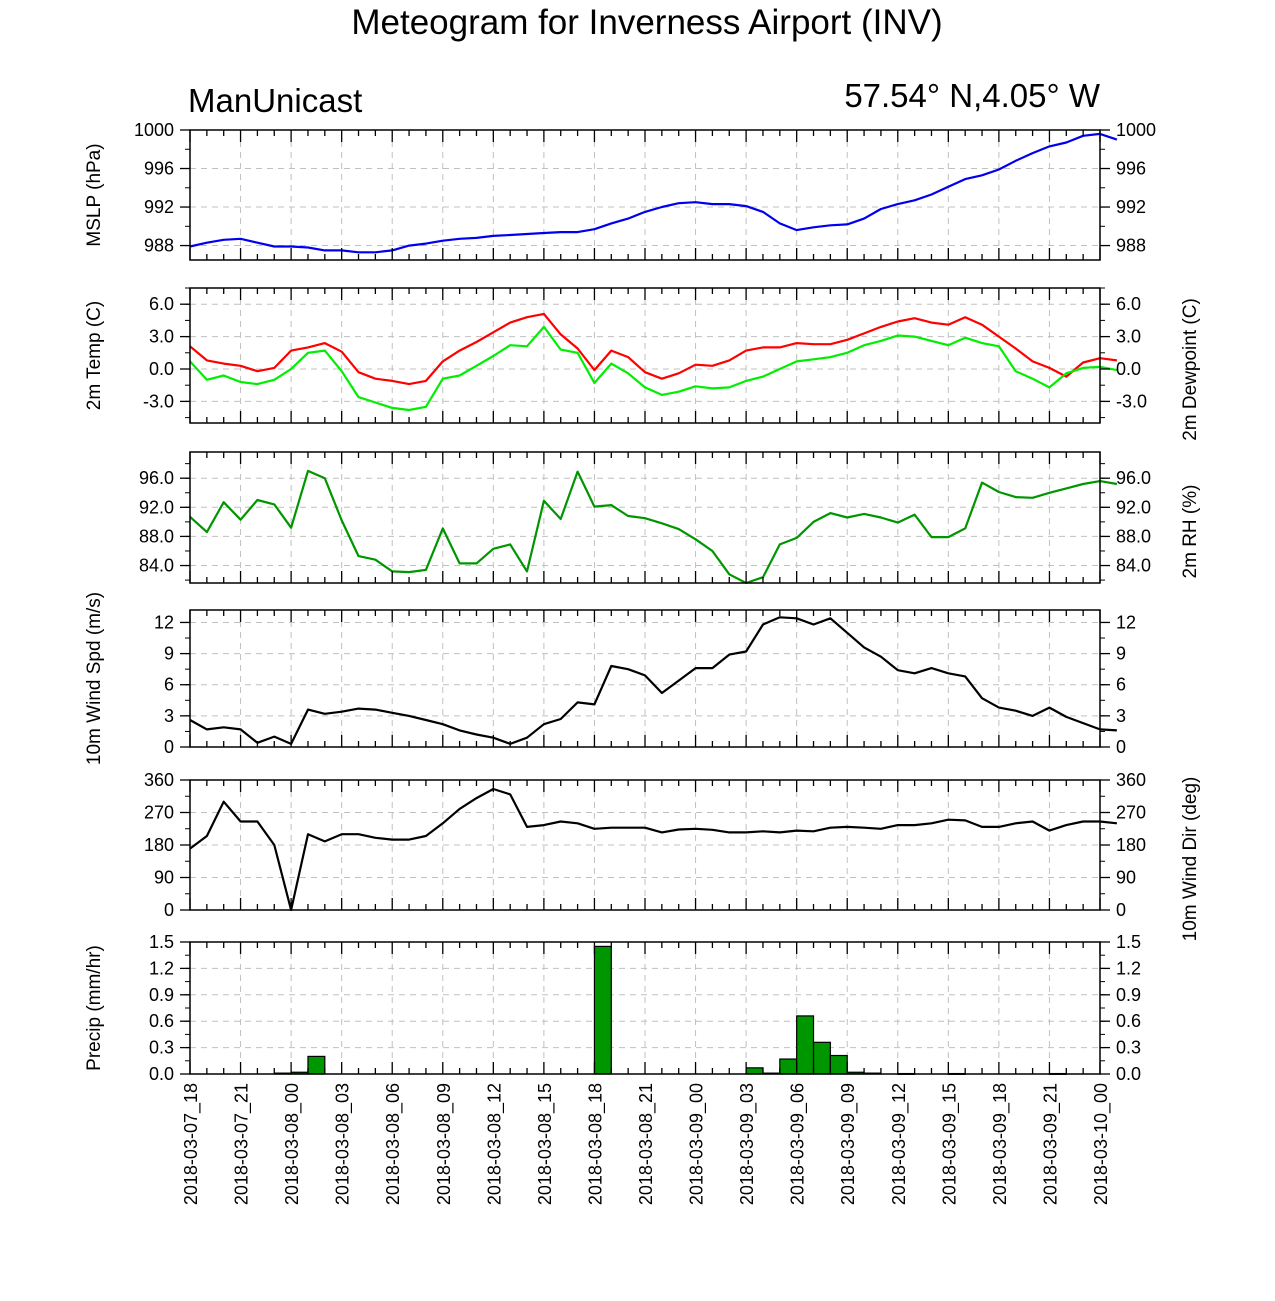 This screenshot has width=1275, height=1301. Describe the element at coordinates (156, 536) in the screenshot. I see `y-tick-label-left: 88.0` at that location.